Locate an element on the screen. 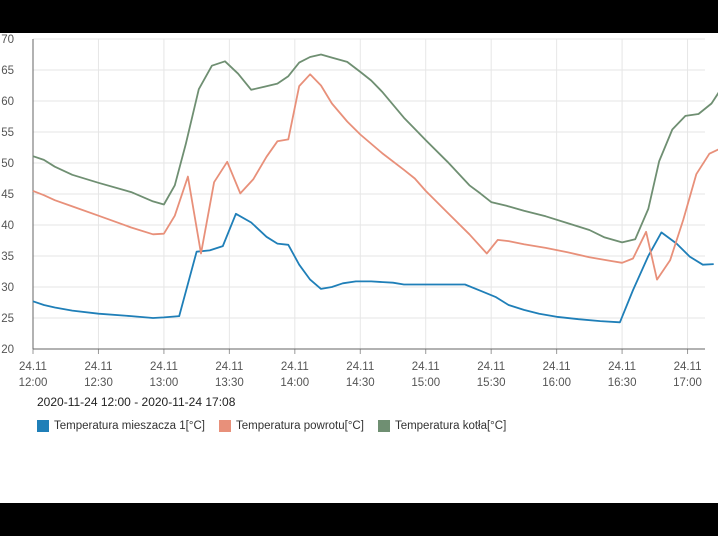 The height and width of the screenshot is (536, 718). y-tick-label: 40 is located at coordinates (7, 226).